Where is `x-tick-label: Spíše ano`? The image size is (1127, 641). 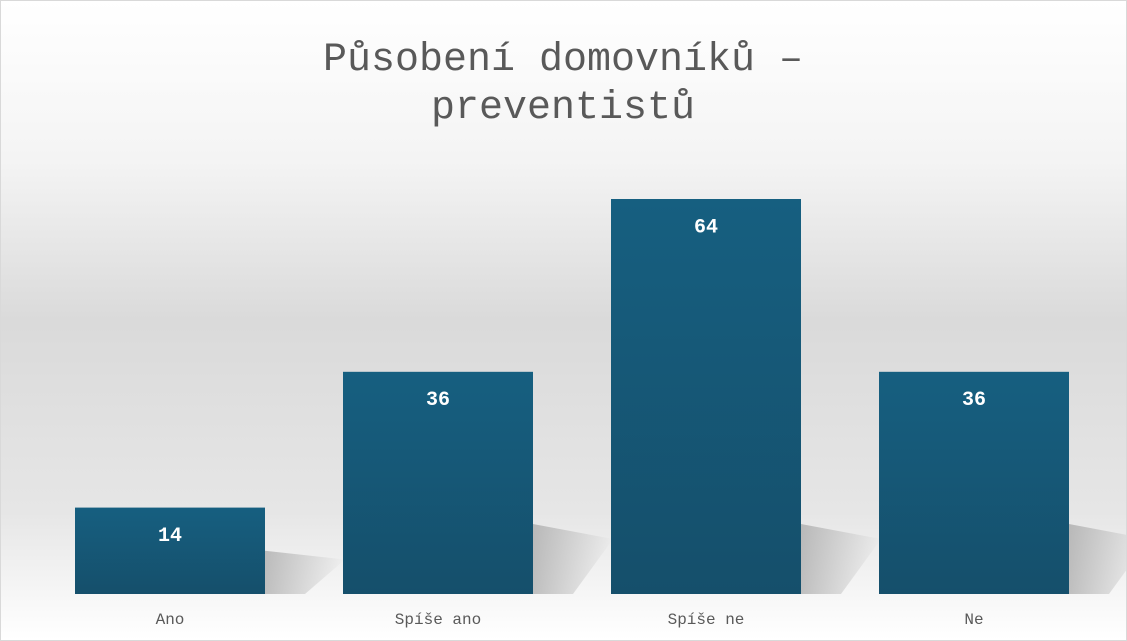
x-tick-label: Spíše ano is located at coordinates (438, 620).